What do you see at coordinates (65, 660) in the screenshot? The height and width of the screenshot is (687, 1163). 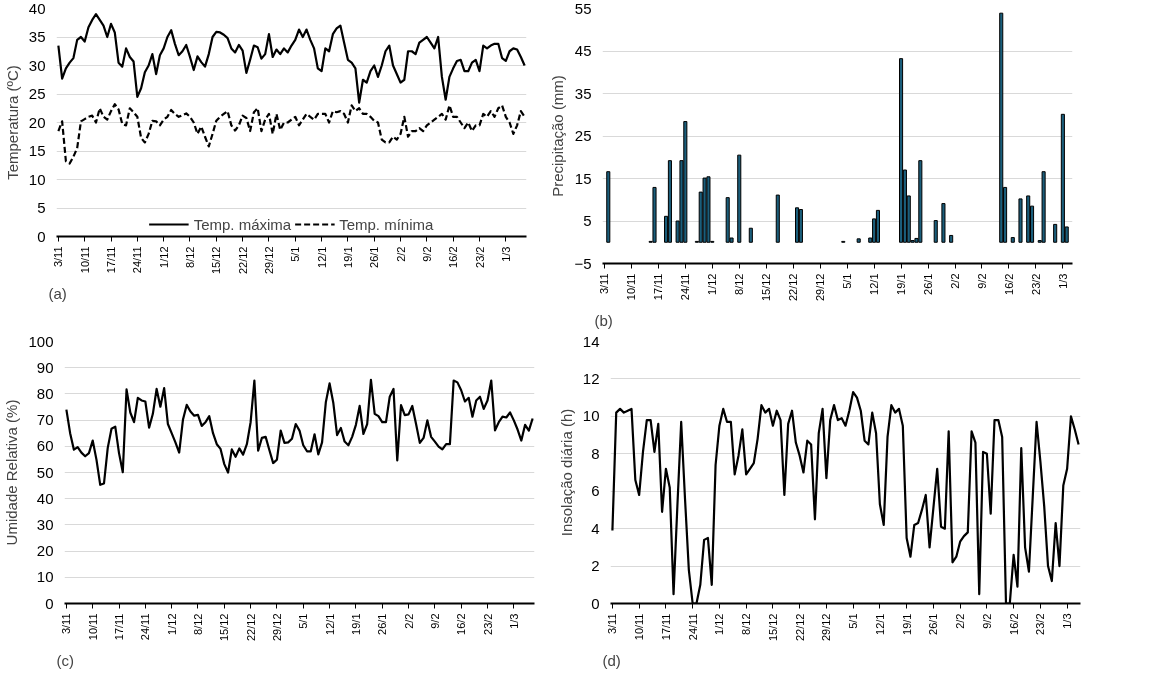 I see `text: (c)` at bounding box center [65, 660].